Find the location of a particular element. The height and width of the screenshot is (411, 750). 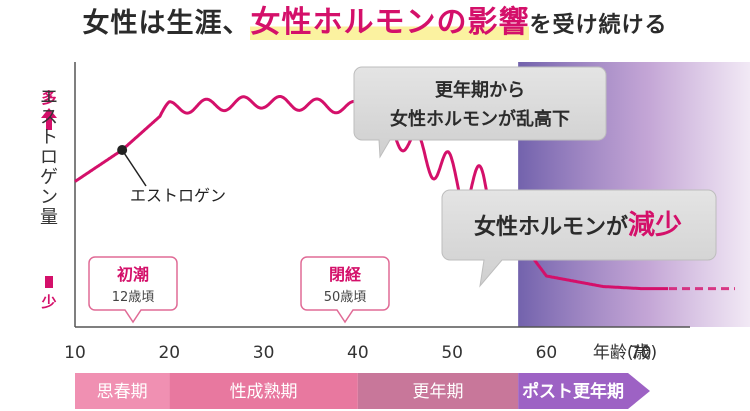

x-axis-title: 年齢(歳) is located at coordinates (625, 353).